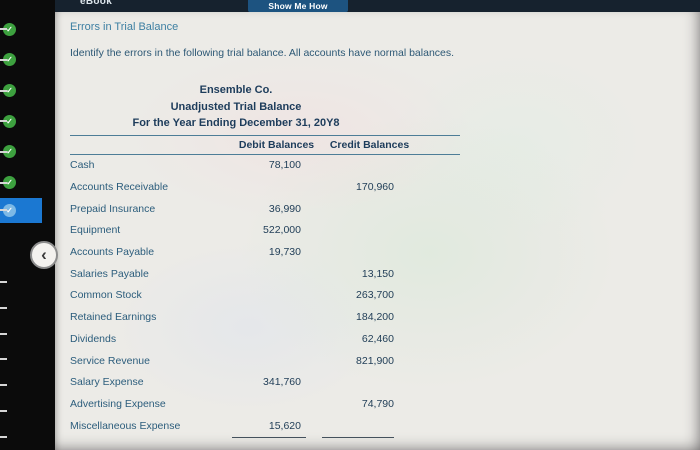 The image size is (700, 450). Describe the element at coordinates (125, 425) in the screenshot. I see `account-name: Miscellaneous Expense` at that location.